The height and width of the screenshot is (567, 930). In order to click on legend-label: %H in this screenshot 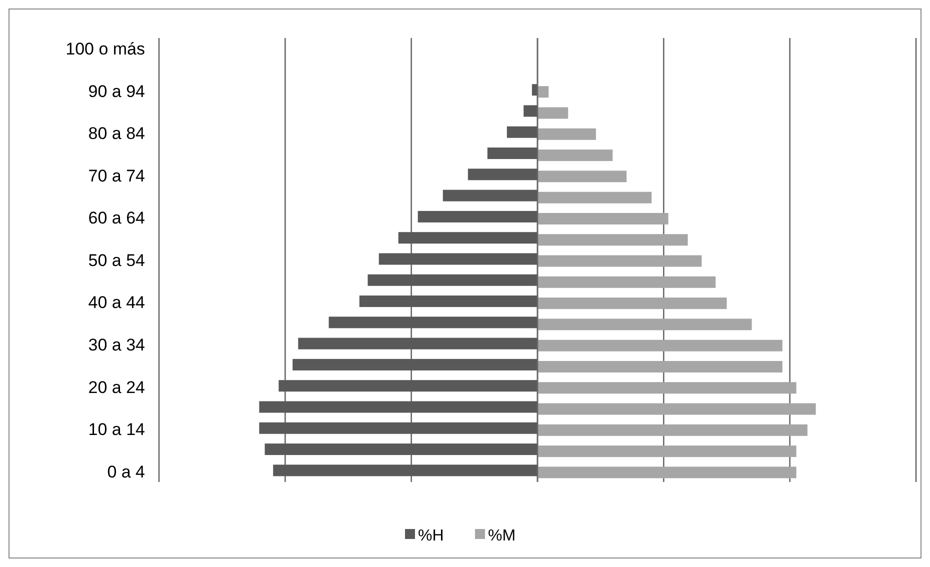, I will do `click(431, 536)`.